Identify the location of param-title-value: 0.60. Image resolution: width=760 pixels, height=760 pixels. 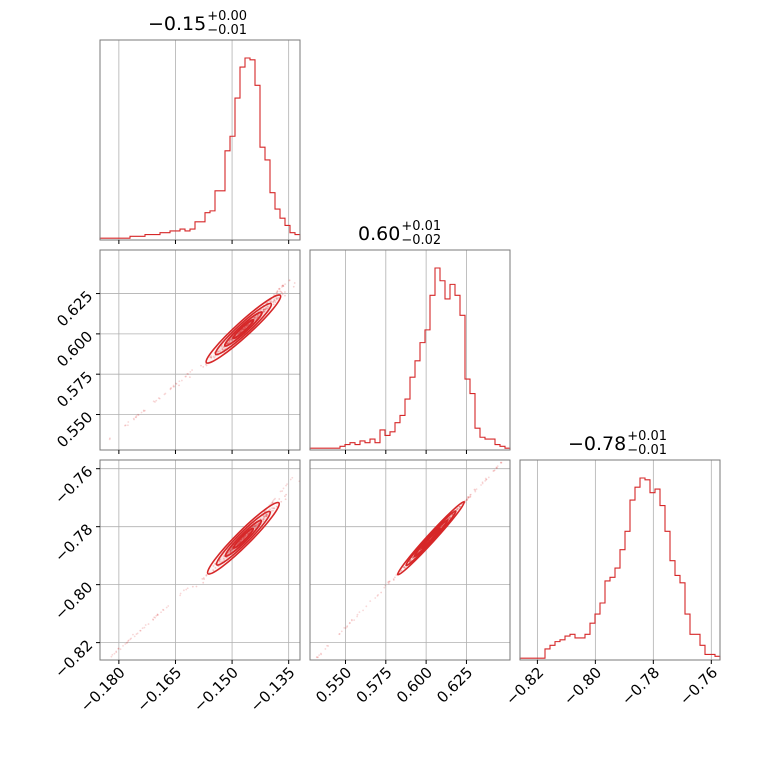
(379, 234).